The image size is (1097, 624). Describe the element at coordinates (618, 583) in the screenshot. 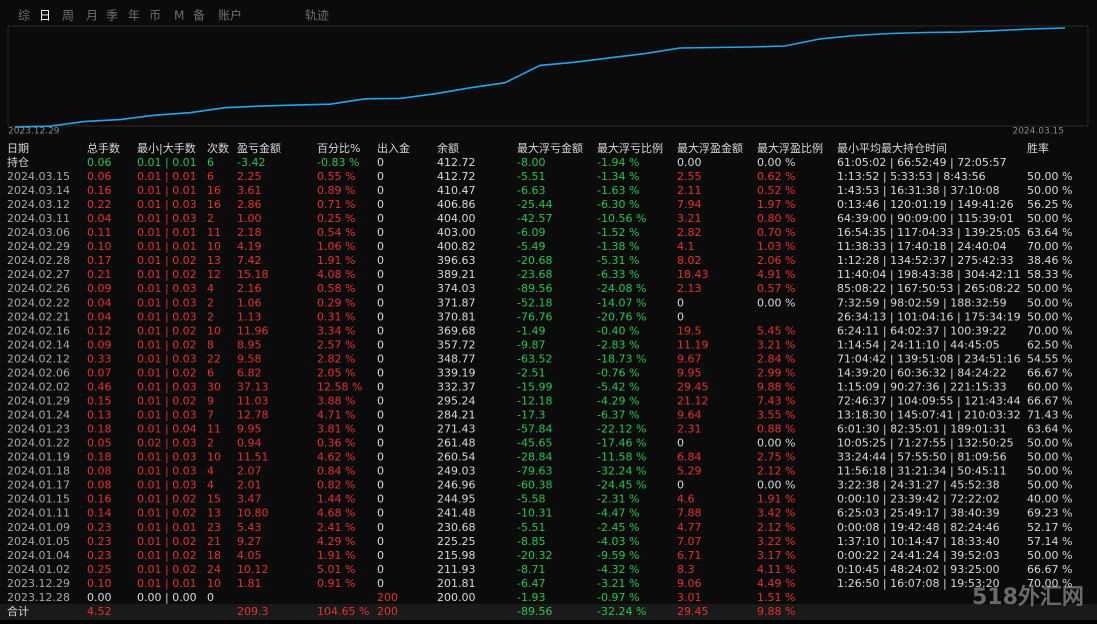

I see `row-cell: -3.21 %` at that location.